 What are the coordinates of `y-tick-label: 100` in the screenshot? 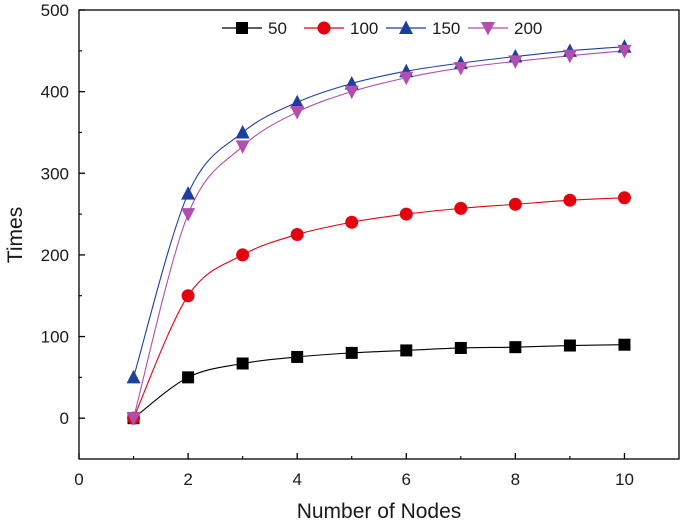 It's located at (55, 337).